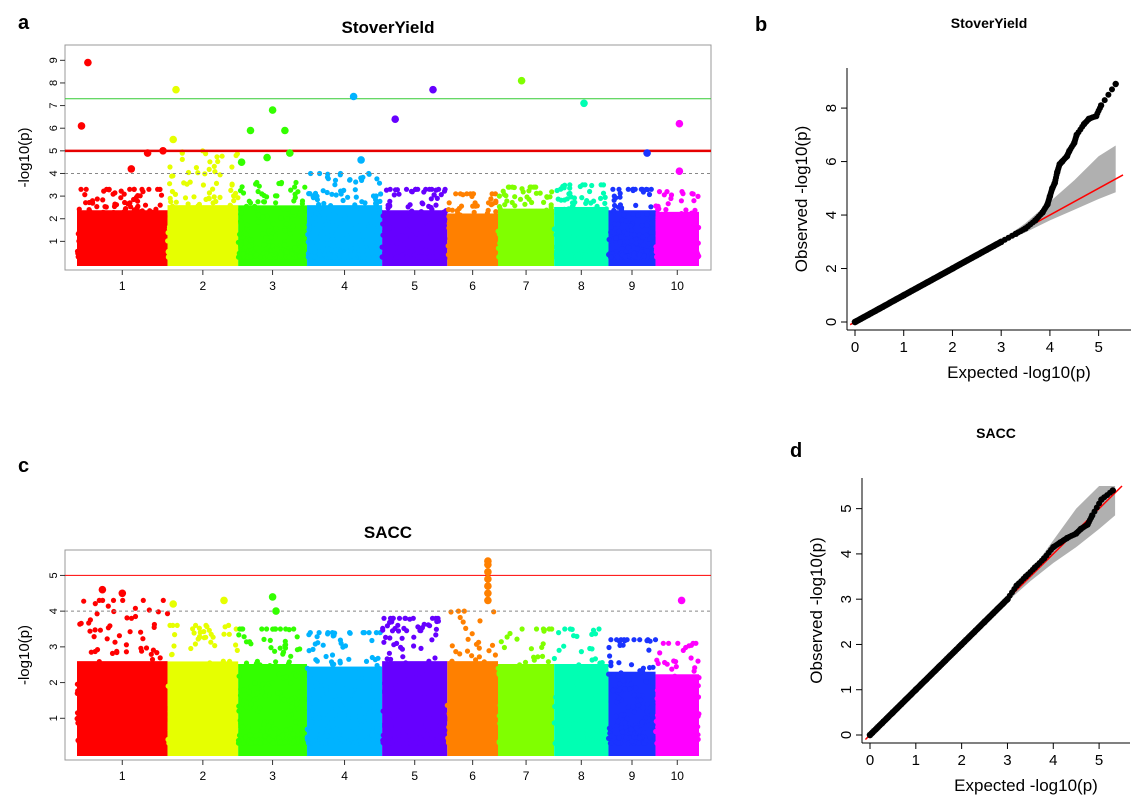 This screenshot has height=808, width=1147. I want to click on x-tick-label: 3, so click(1007, 760).